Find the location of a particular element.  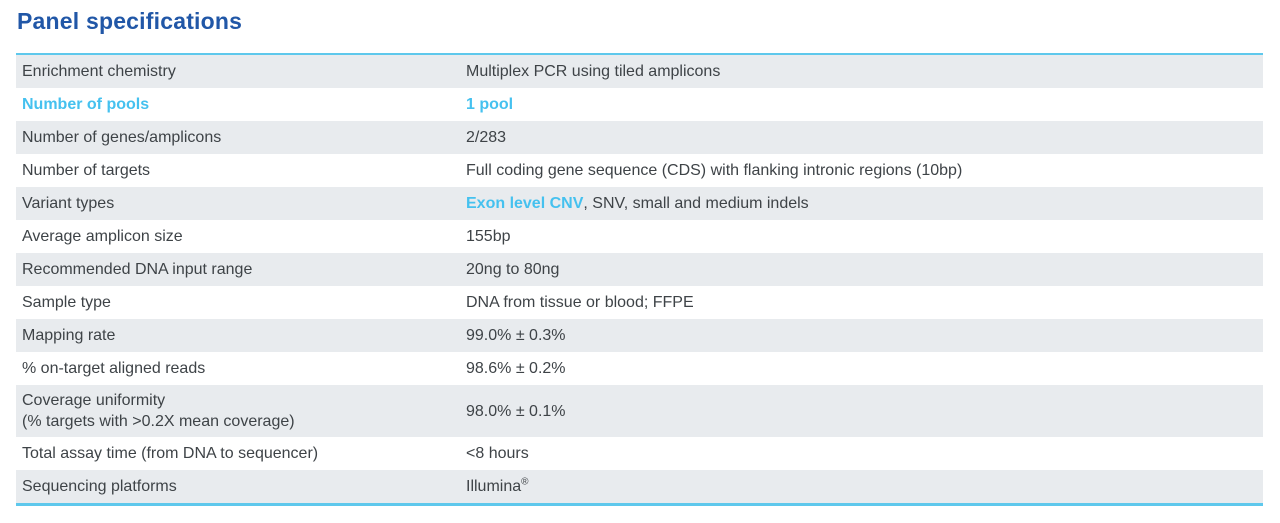

row-value: 99.0% ± 0.3% is located at coordinates (864, 335).